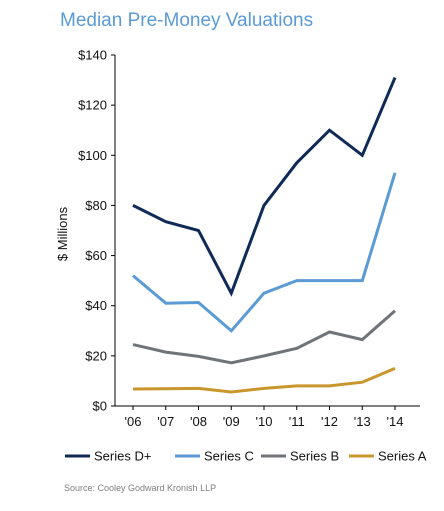 The width and height of the screenshot is (444, 511). I want to click on x-tick-label: '11, so click(297, 421).